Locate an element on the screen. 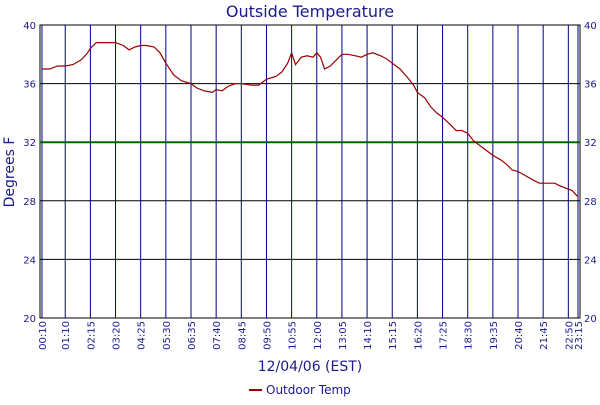 This screenshot has width=600, height=405. y-tick-label-right: 20 is located at coordinates (590, 319).